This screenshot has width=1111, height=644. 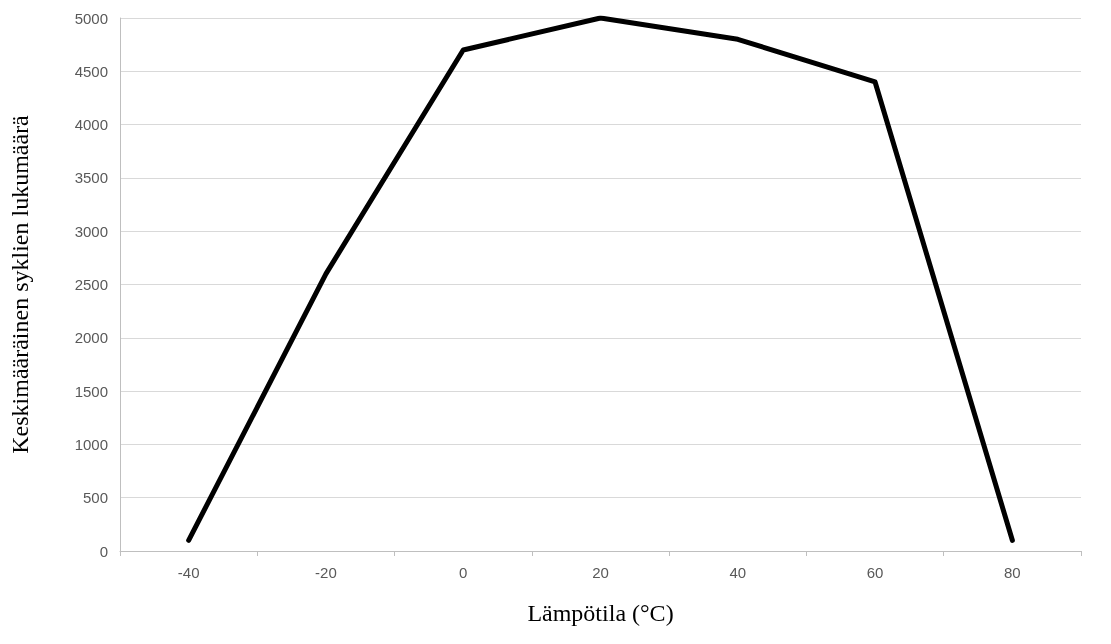 I want to click on x-tick-label: 40, so click(x=738, y=572).